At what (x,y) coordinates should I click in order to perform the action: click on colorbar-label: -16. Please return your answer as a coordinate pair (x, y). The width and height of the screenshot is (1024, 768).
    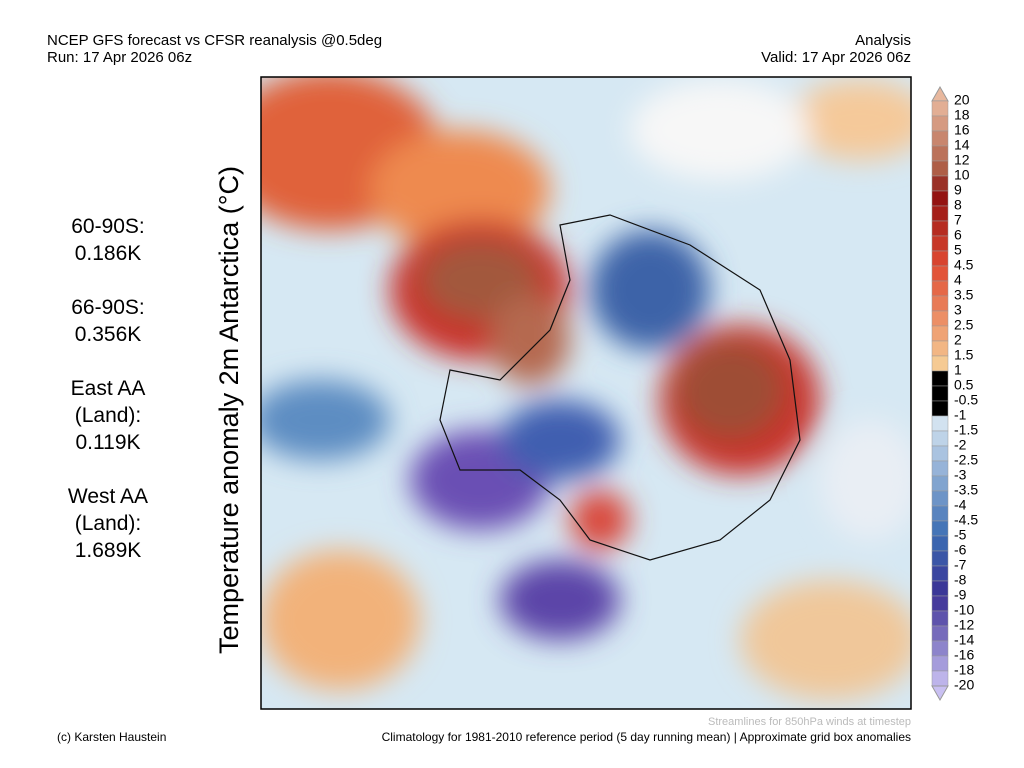
    Looking at the image, I should click on (964, 655).